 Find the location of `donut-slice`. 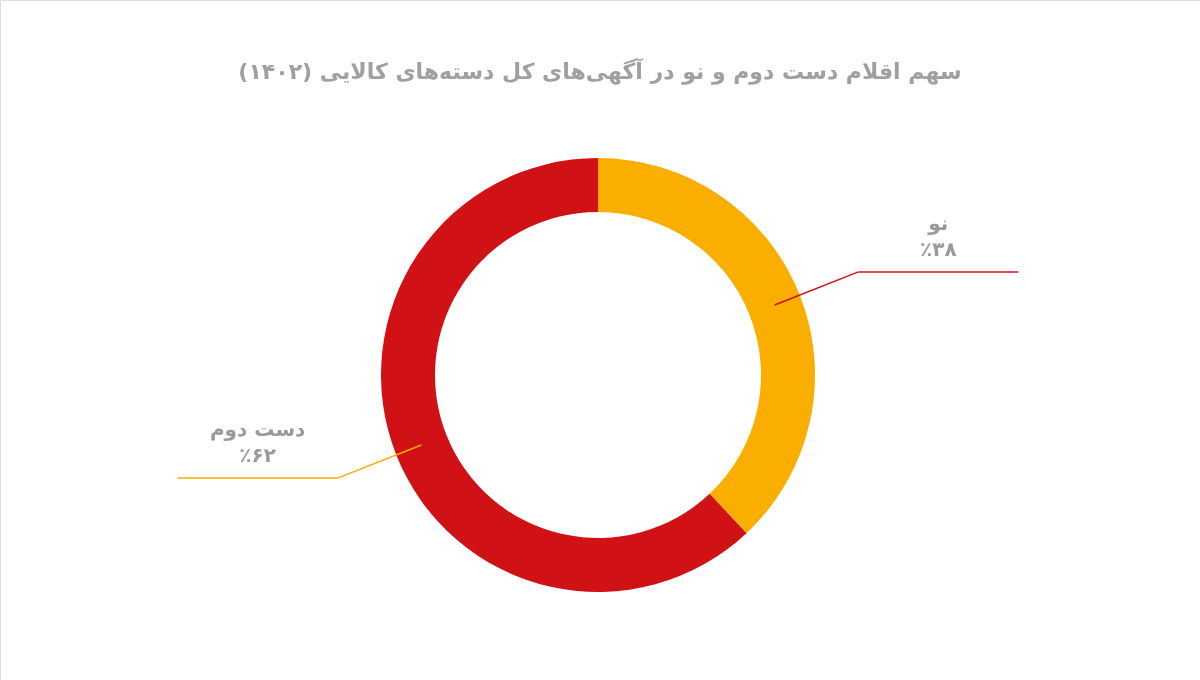

donut-slice is located at coordinates (706, 346).